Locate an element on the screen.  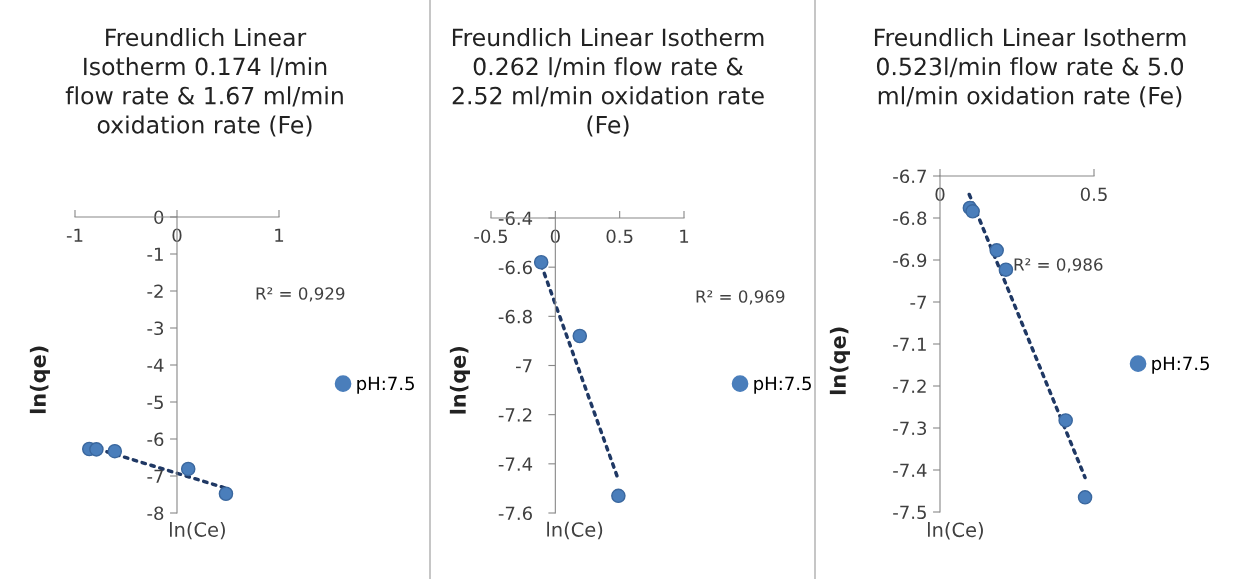
y-tick-label: -4 is located at coordinates (155, 365).